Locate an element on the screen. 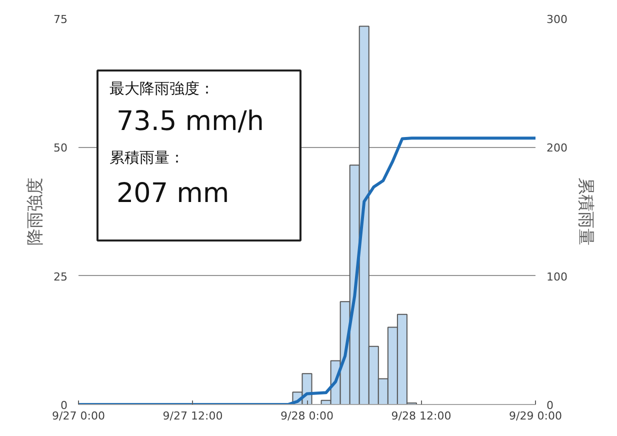  x-tick-label: 9/28 0:00 is located at coordinates (307, 416).